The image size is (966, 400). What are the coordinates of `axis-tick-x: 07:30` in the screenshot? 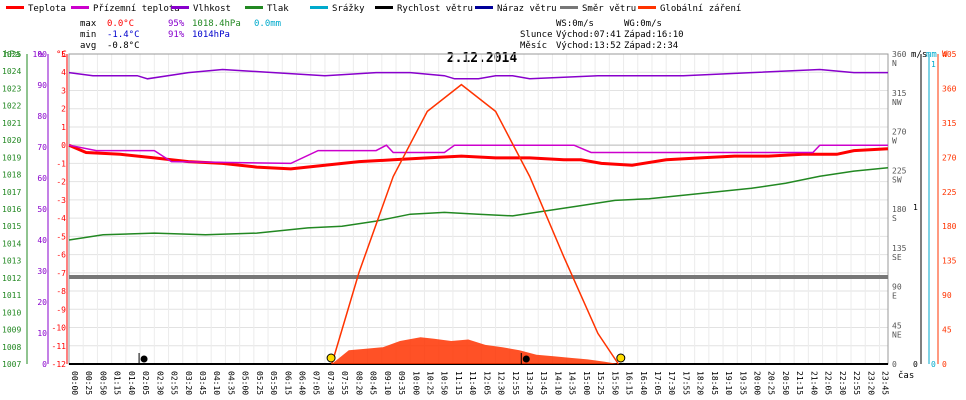 It's located at (330, 383).